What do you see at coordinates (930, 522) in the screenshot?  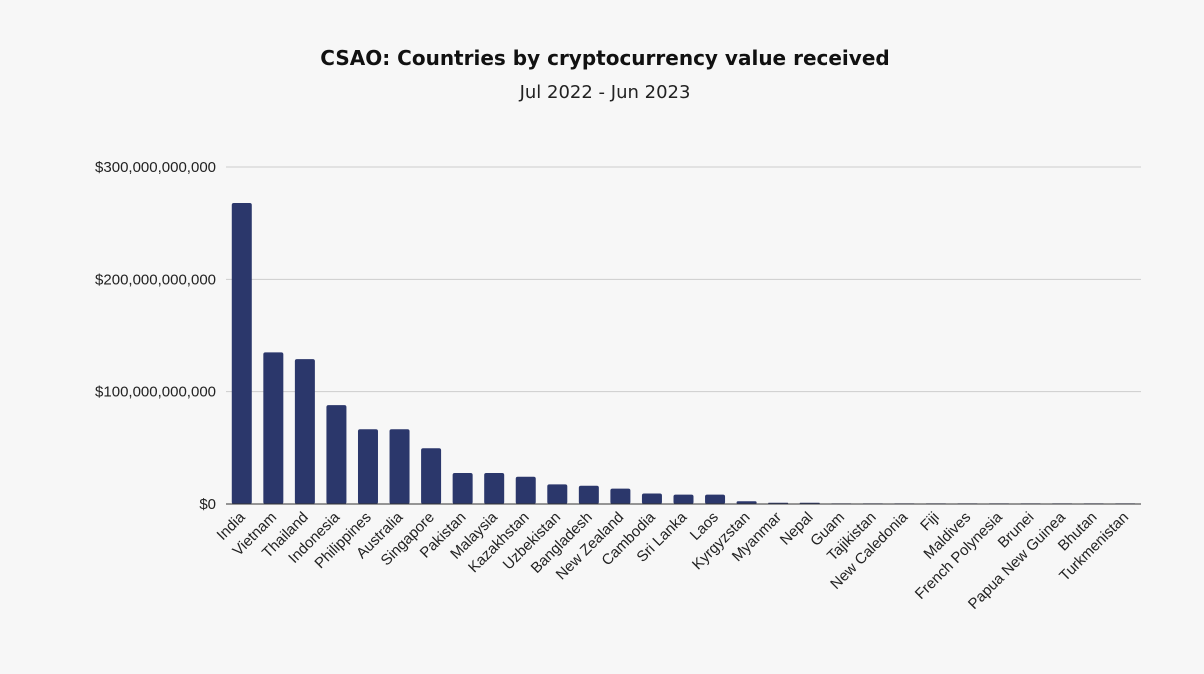 I see `x-tick-label: Fiji` at bounding box center [930, 522].